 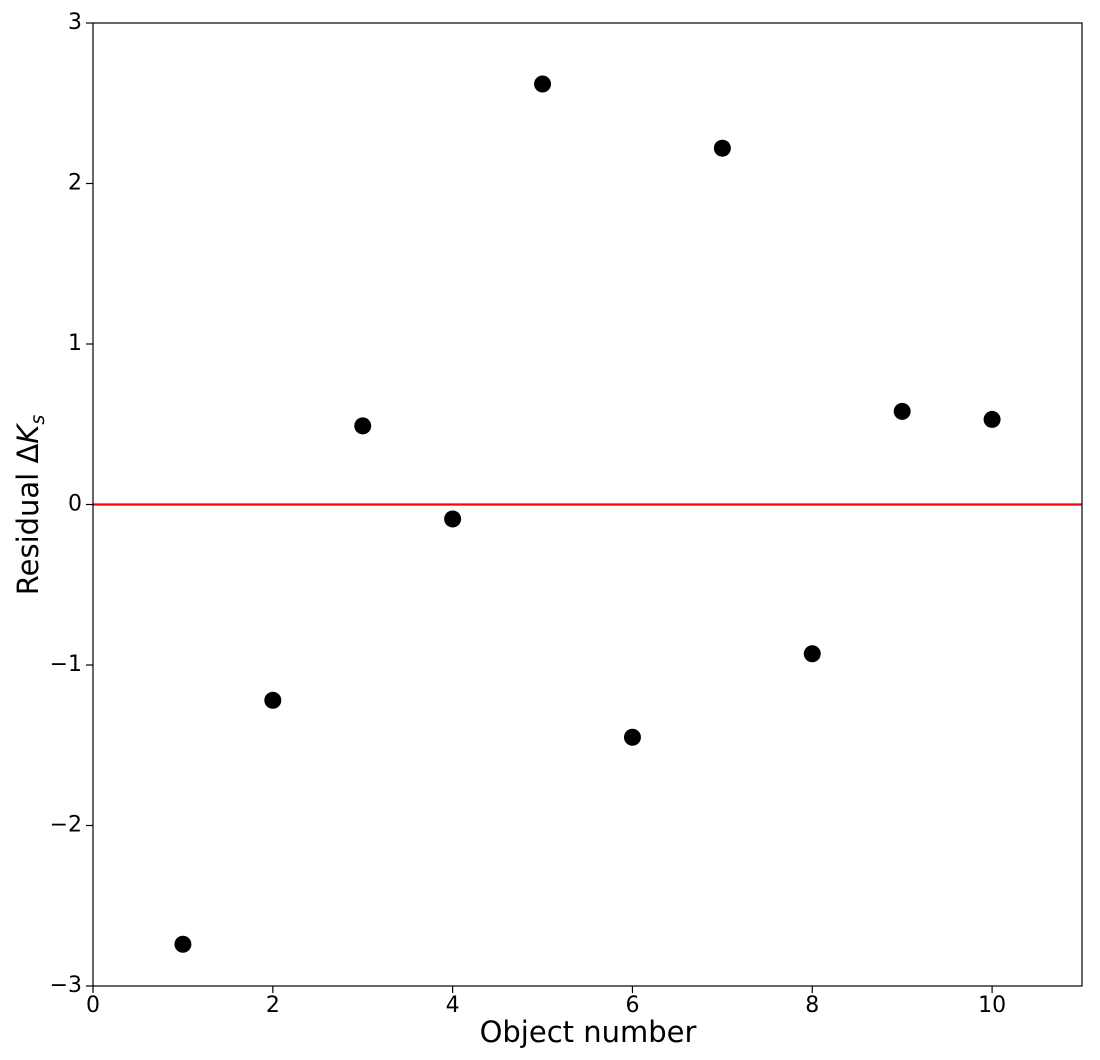 What do you see at coordinates (66, 664) in the screenshot?
I see `y-tick-label: −1` at bounding box center [66, 664].